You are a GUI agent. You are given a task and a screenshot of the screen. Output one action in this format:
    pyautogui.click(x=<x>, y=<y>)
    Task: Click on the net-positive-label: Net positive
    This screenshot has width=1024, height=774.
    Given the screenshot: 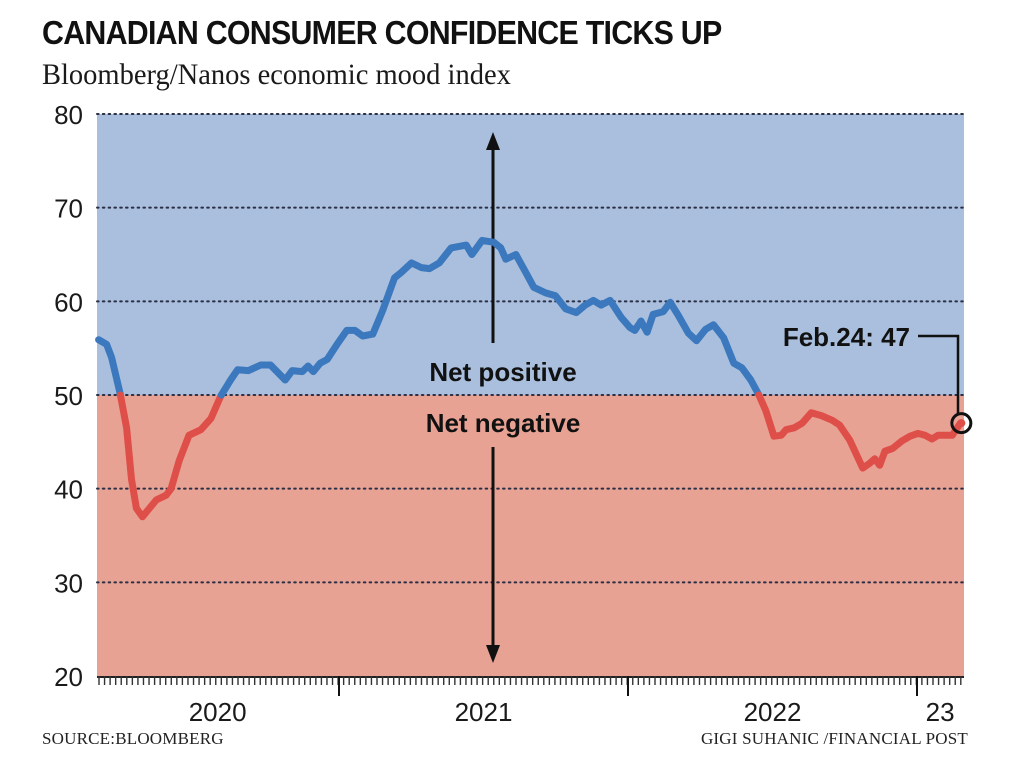 What is the action you would take?
    pyautogui.click(x=502, y=372)
    